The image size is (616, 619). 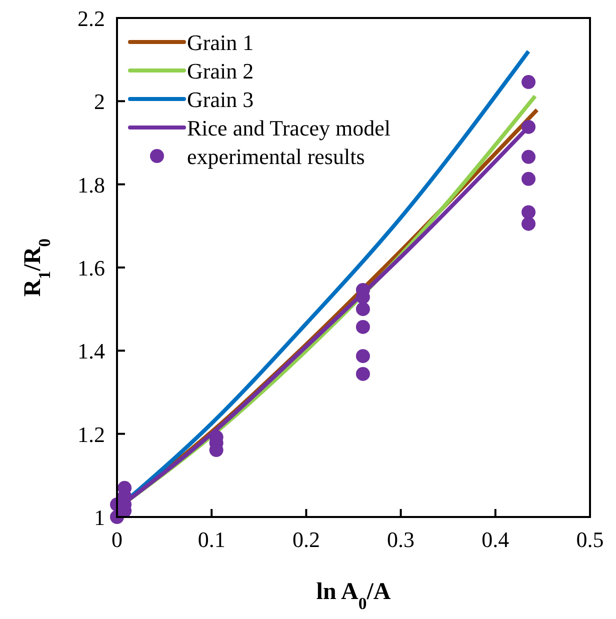 I want to click on y-tick-label: 2.2, so click(x=91, y=18).